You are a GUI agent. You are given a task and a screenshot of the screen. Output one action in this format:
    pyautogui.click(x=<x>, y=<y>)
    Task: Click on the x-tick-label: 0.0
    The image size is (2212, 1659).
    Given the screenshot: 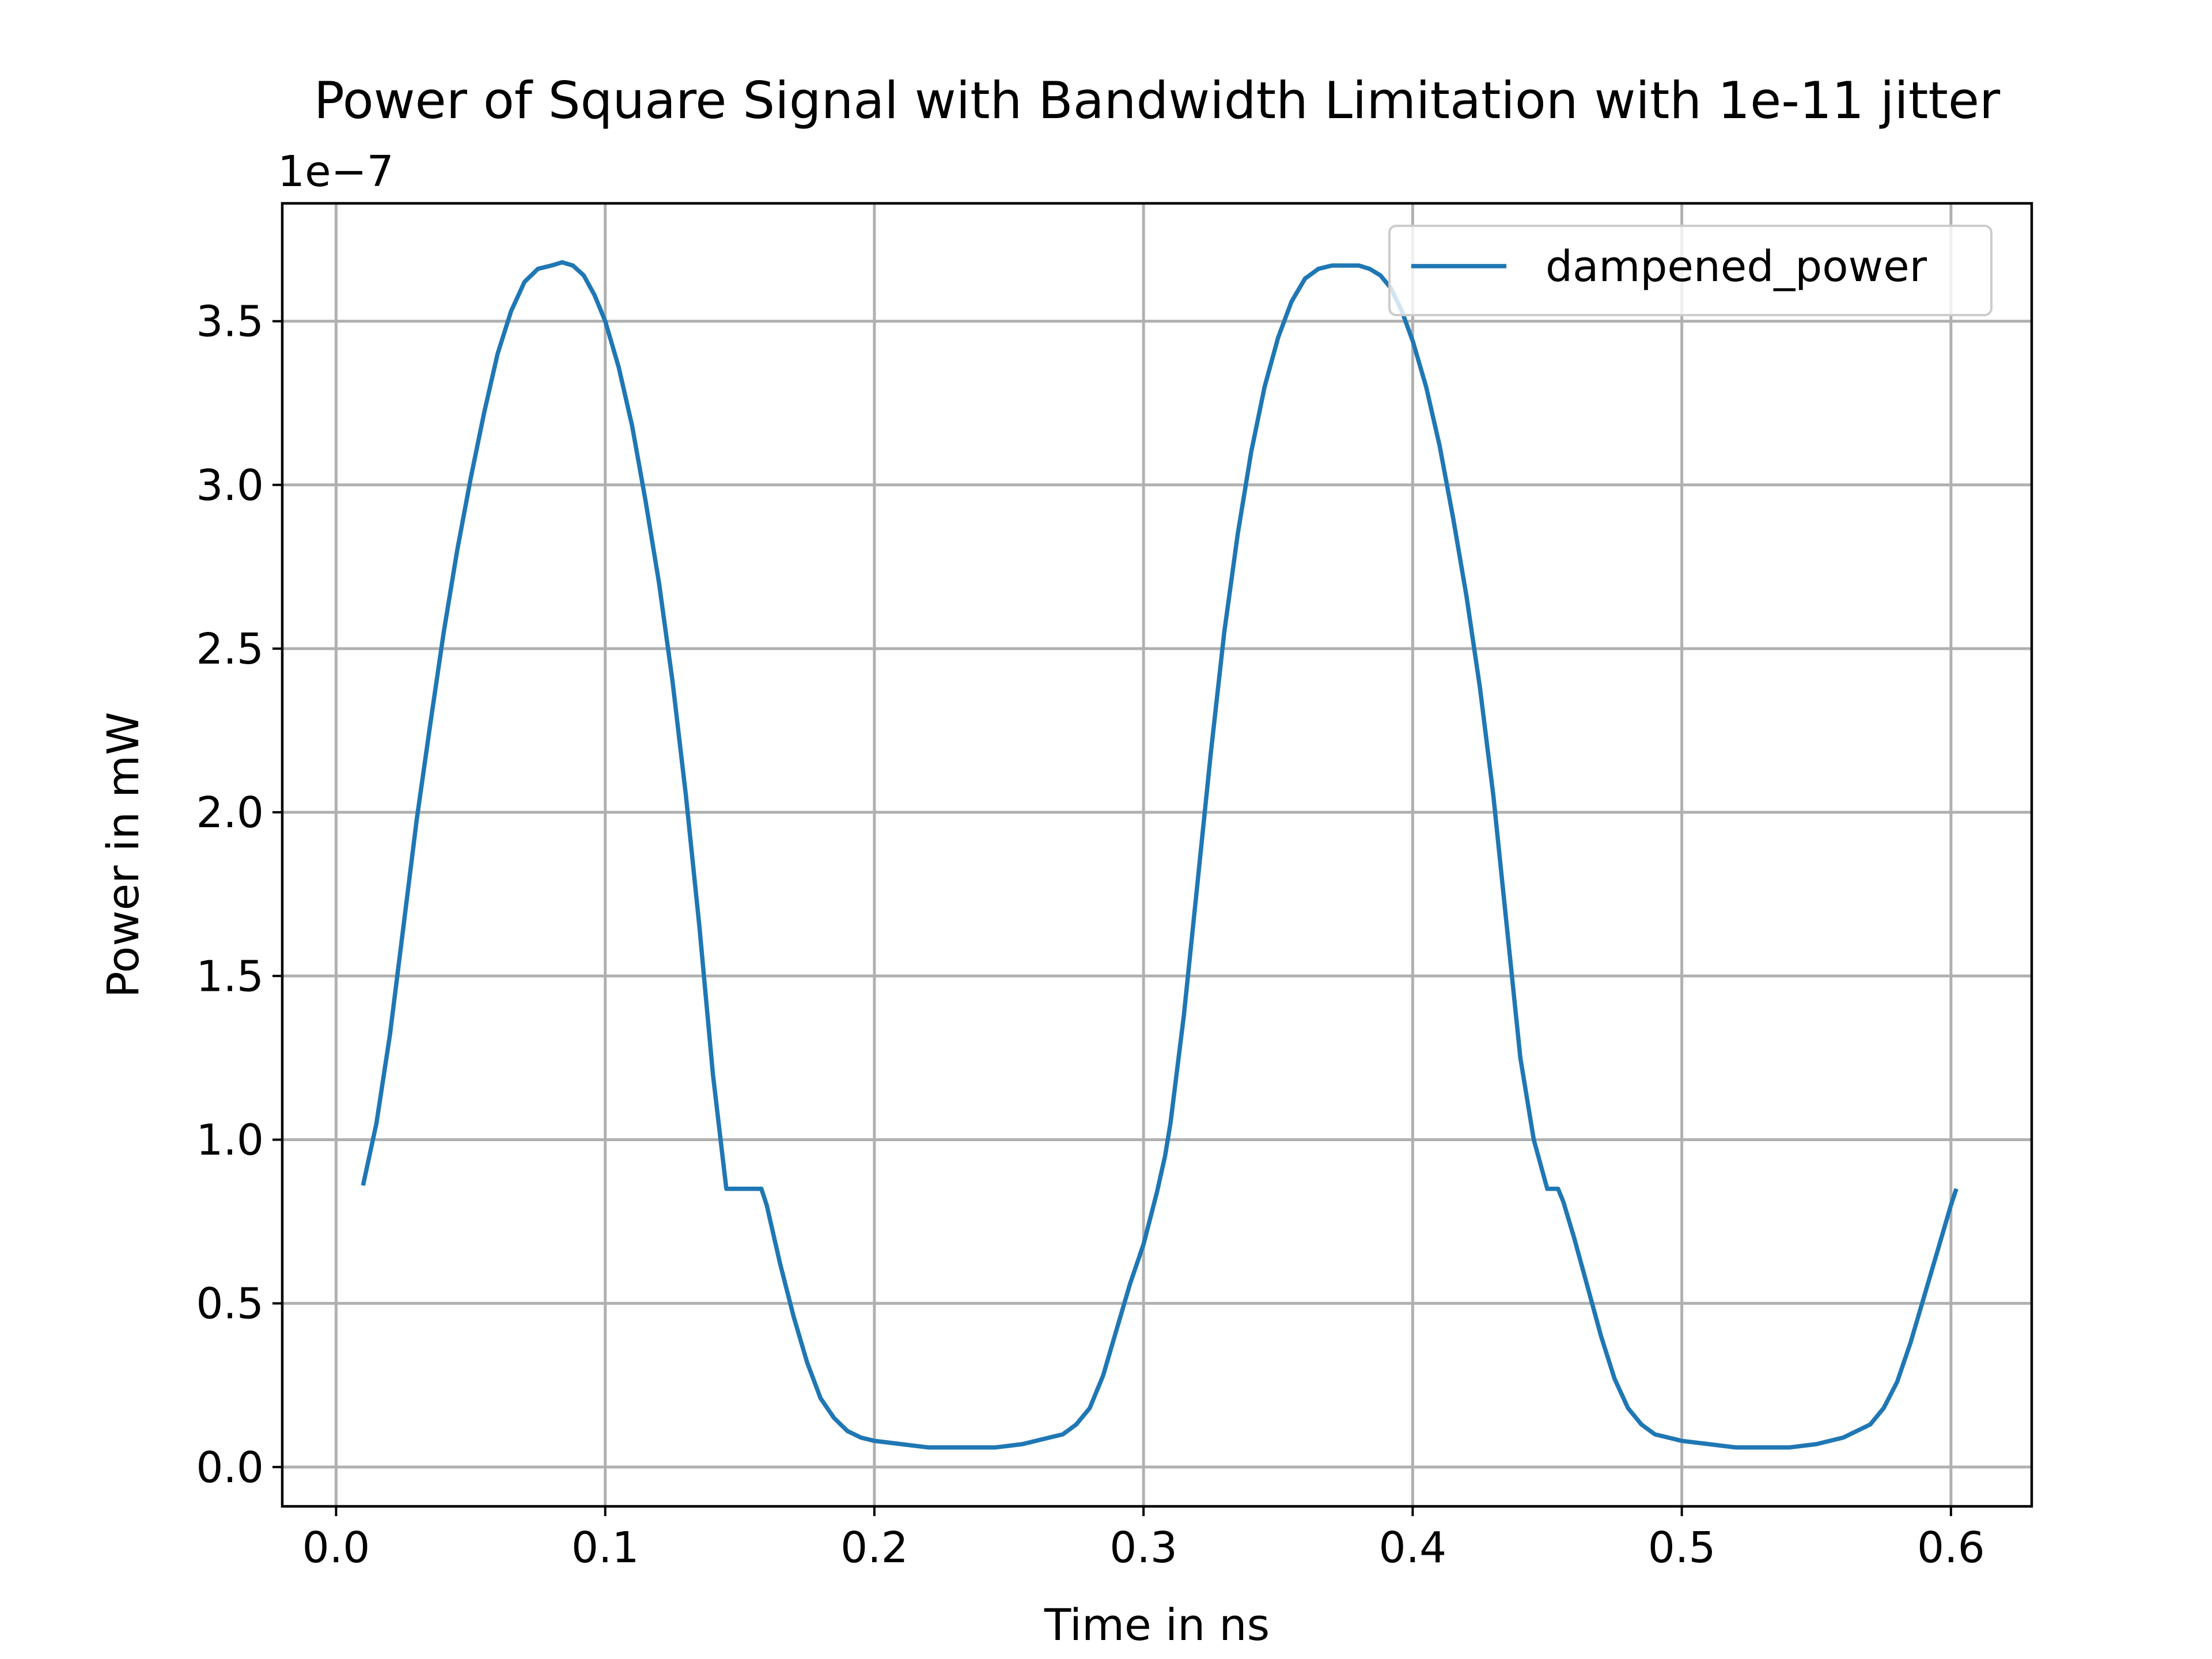 What is the action you would take?
    pyautogui.click(x=336, y=1548)
    